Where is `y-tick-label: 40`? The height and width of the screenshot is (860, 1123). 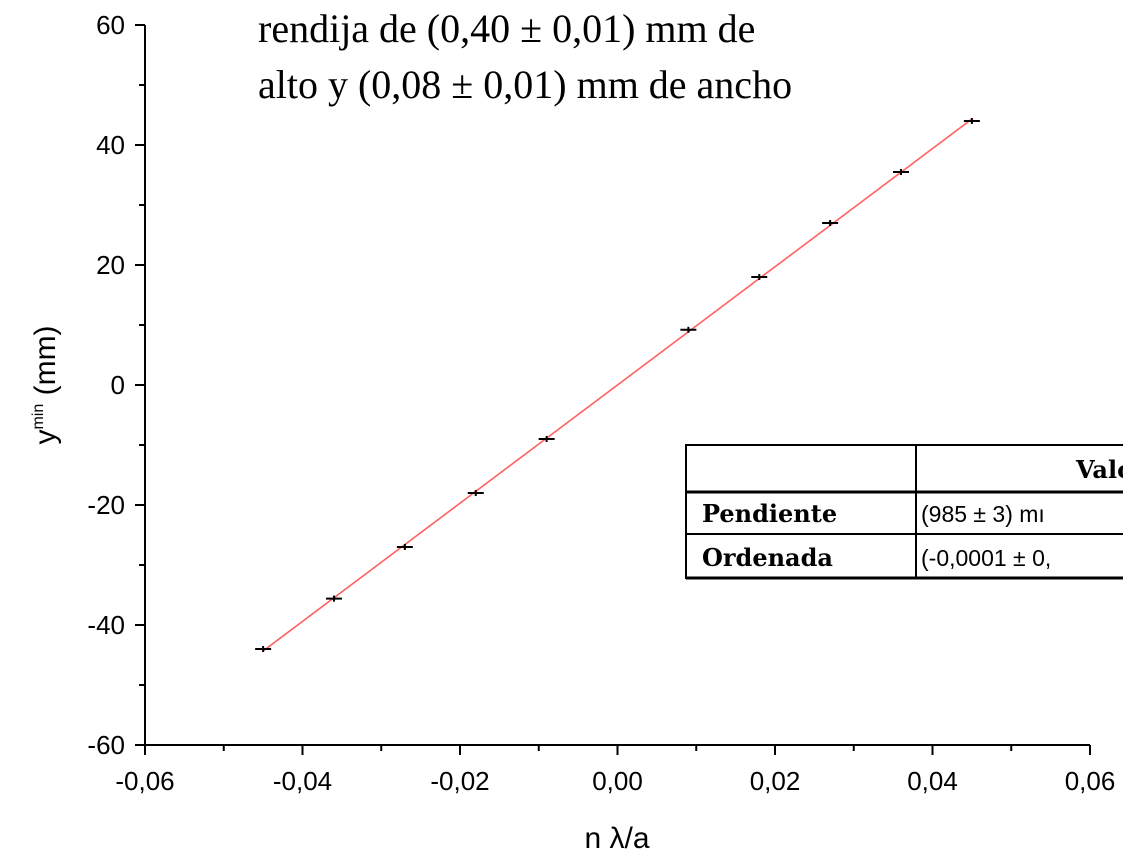 y-tick-label: 40 is located at coordinates (110, 145).